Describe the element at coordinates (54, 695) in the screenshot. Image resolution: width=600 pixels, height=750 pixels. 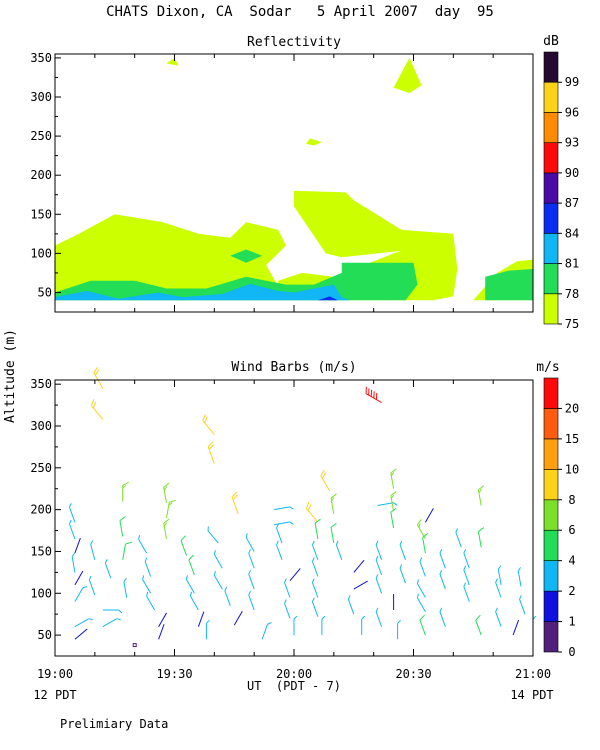
I see `x-left-note: 12 PDT` at that location.